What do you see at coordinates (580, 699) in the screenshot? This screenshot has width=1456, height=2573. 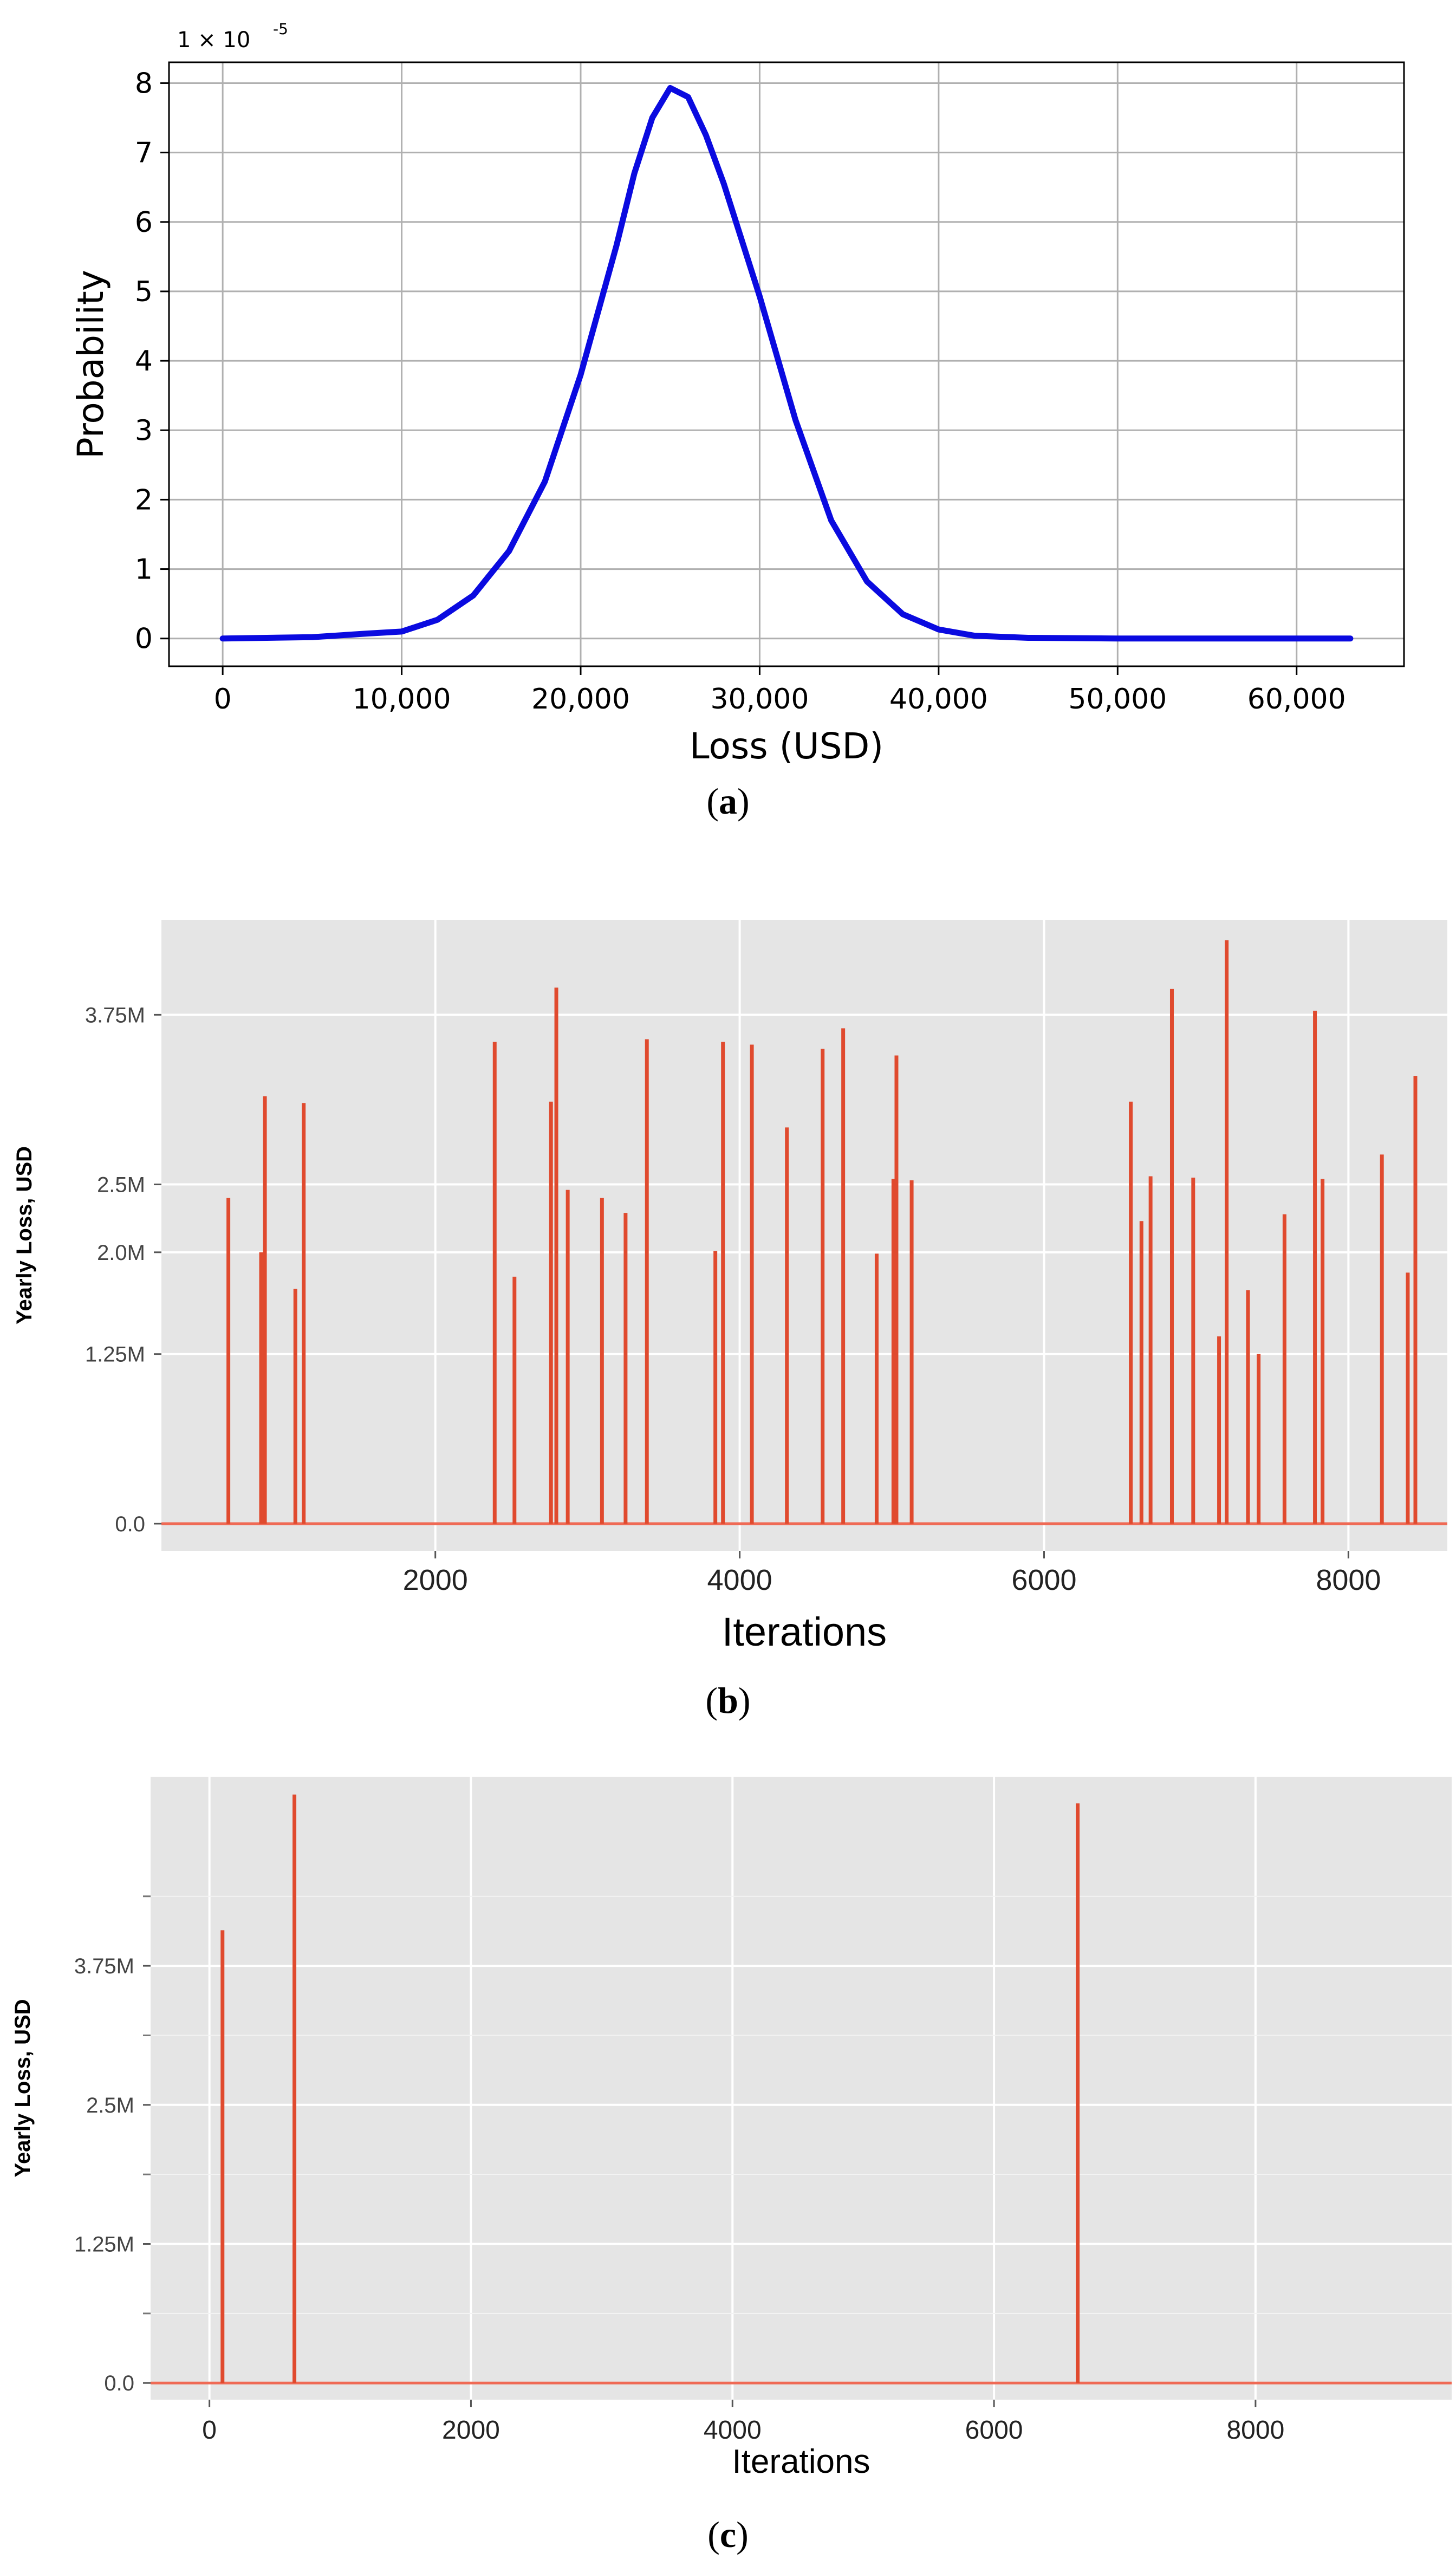 I see `x-tick-label: 20,000` at bounding box center [580, 699].